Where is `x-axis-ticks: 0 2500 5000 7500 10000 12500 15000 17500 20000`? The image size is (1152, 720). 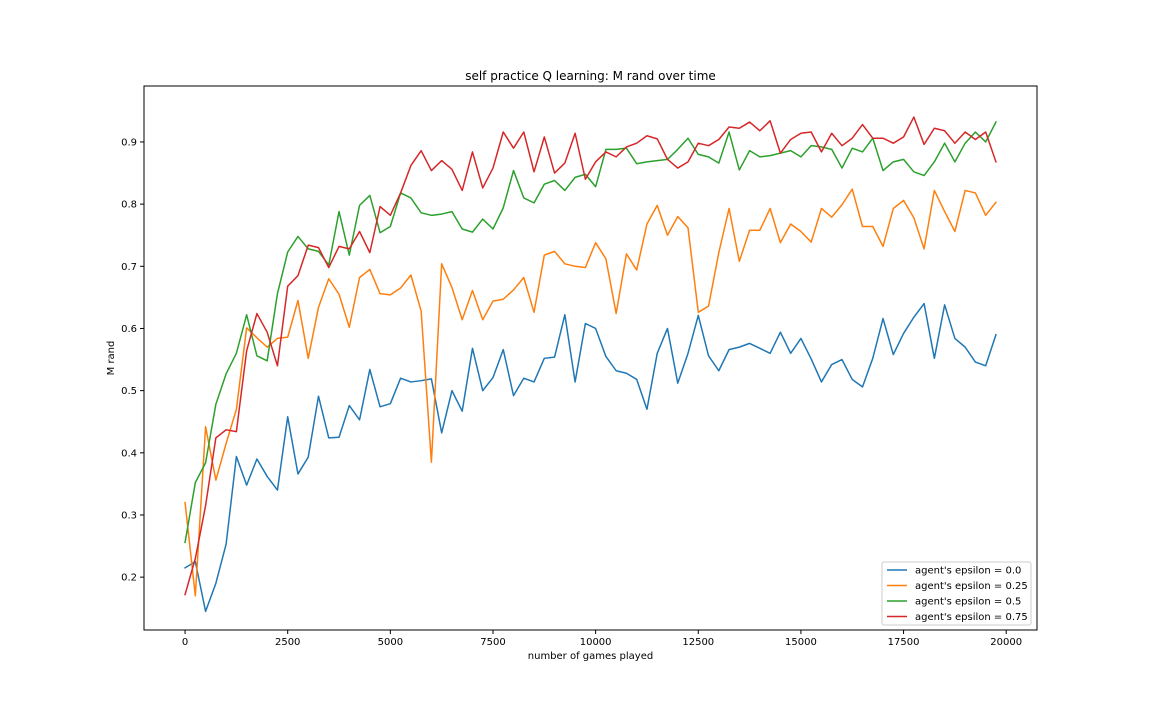 x-axis-ticks: 0 2500 5000 7500 10000 12500 15000 17500 20000 is located at coordinates (602, 639).